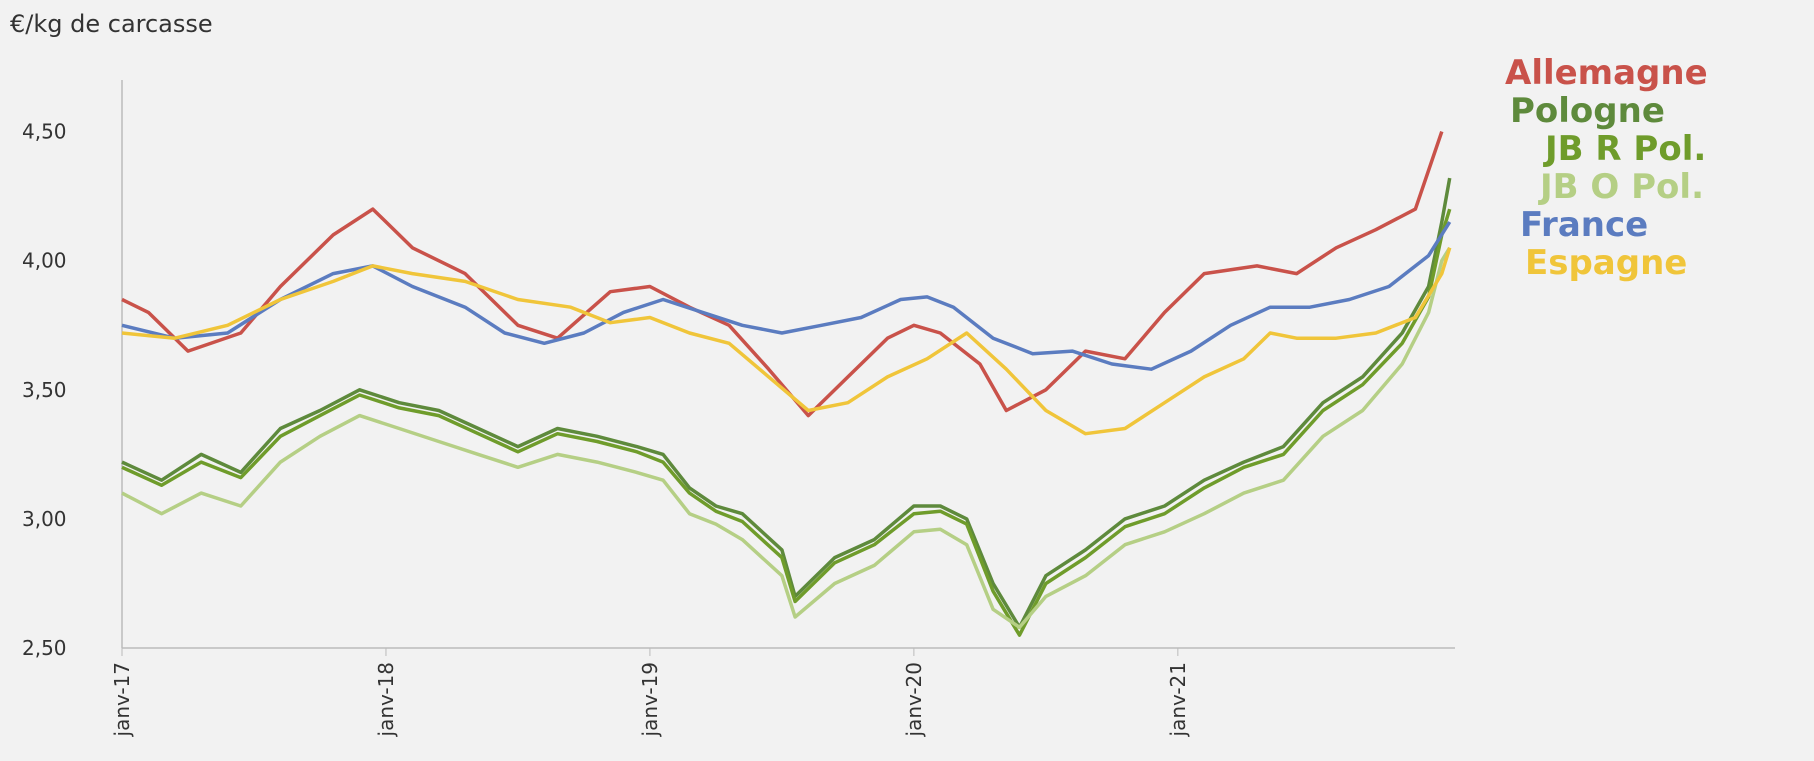 The height and width of the screenshot is (761, 1814). Describe the element at coordinates (122, 699) in the screenshot. I see `x-tick-label: janv-17` at that location.